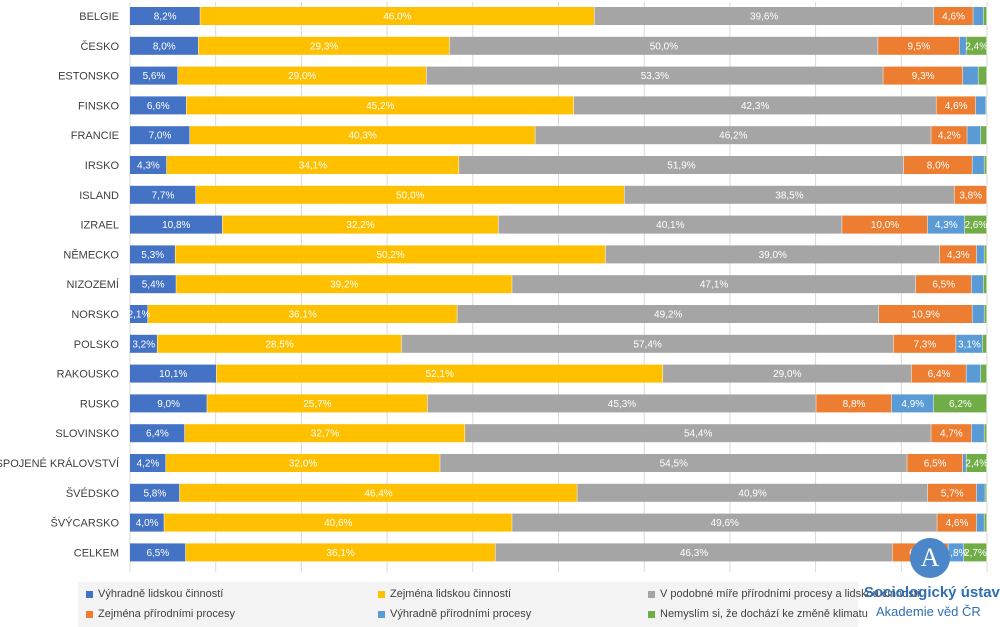 The image size is (1000, 627). What do you see at coordinates (154, 493) in the screenshot?
I see `data-label: 5,8%` at bounding box center [154, 493].